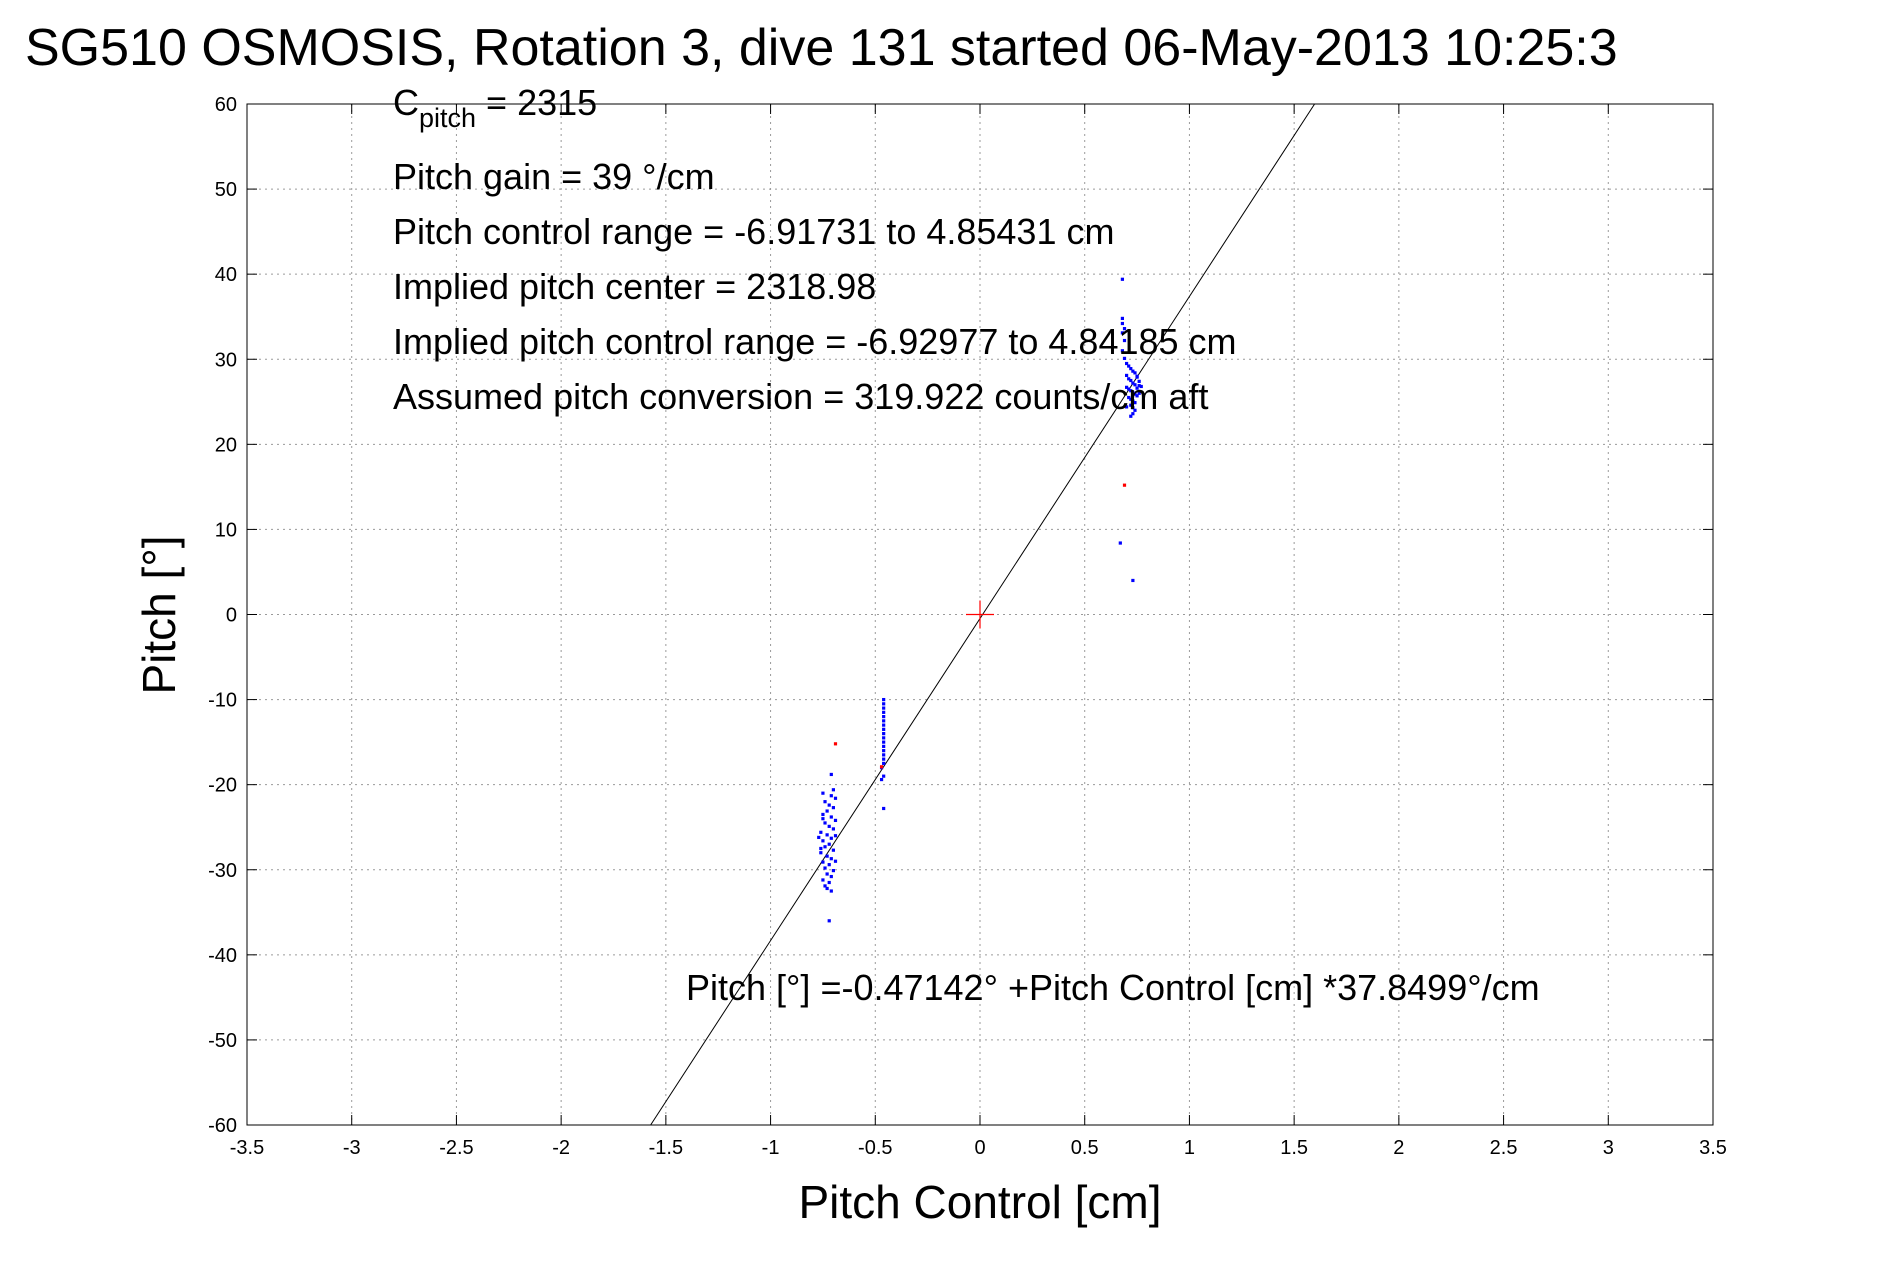 Image resolution: width=1891 pixels, height=1262 pixels. What do you see at coordinates (247, 1148) in the screenshot?
I see `x-tick-label: -3.5` at bounding box center [247, 1148].